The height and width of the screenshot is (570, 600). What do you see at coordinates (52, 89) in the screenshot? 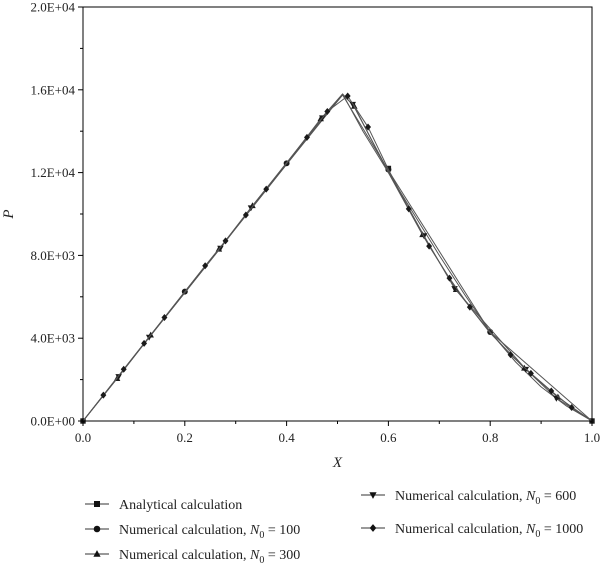
I see `y-tick-label: 1.6E+04` at bounding box center [52, 89].